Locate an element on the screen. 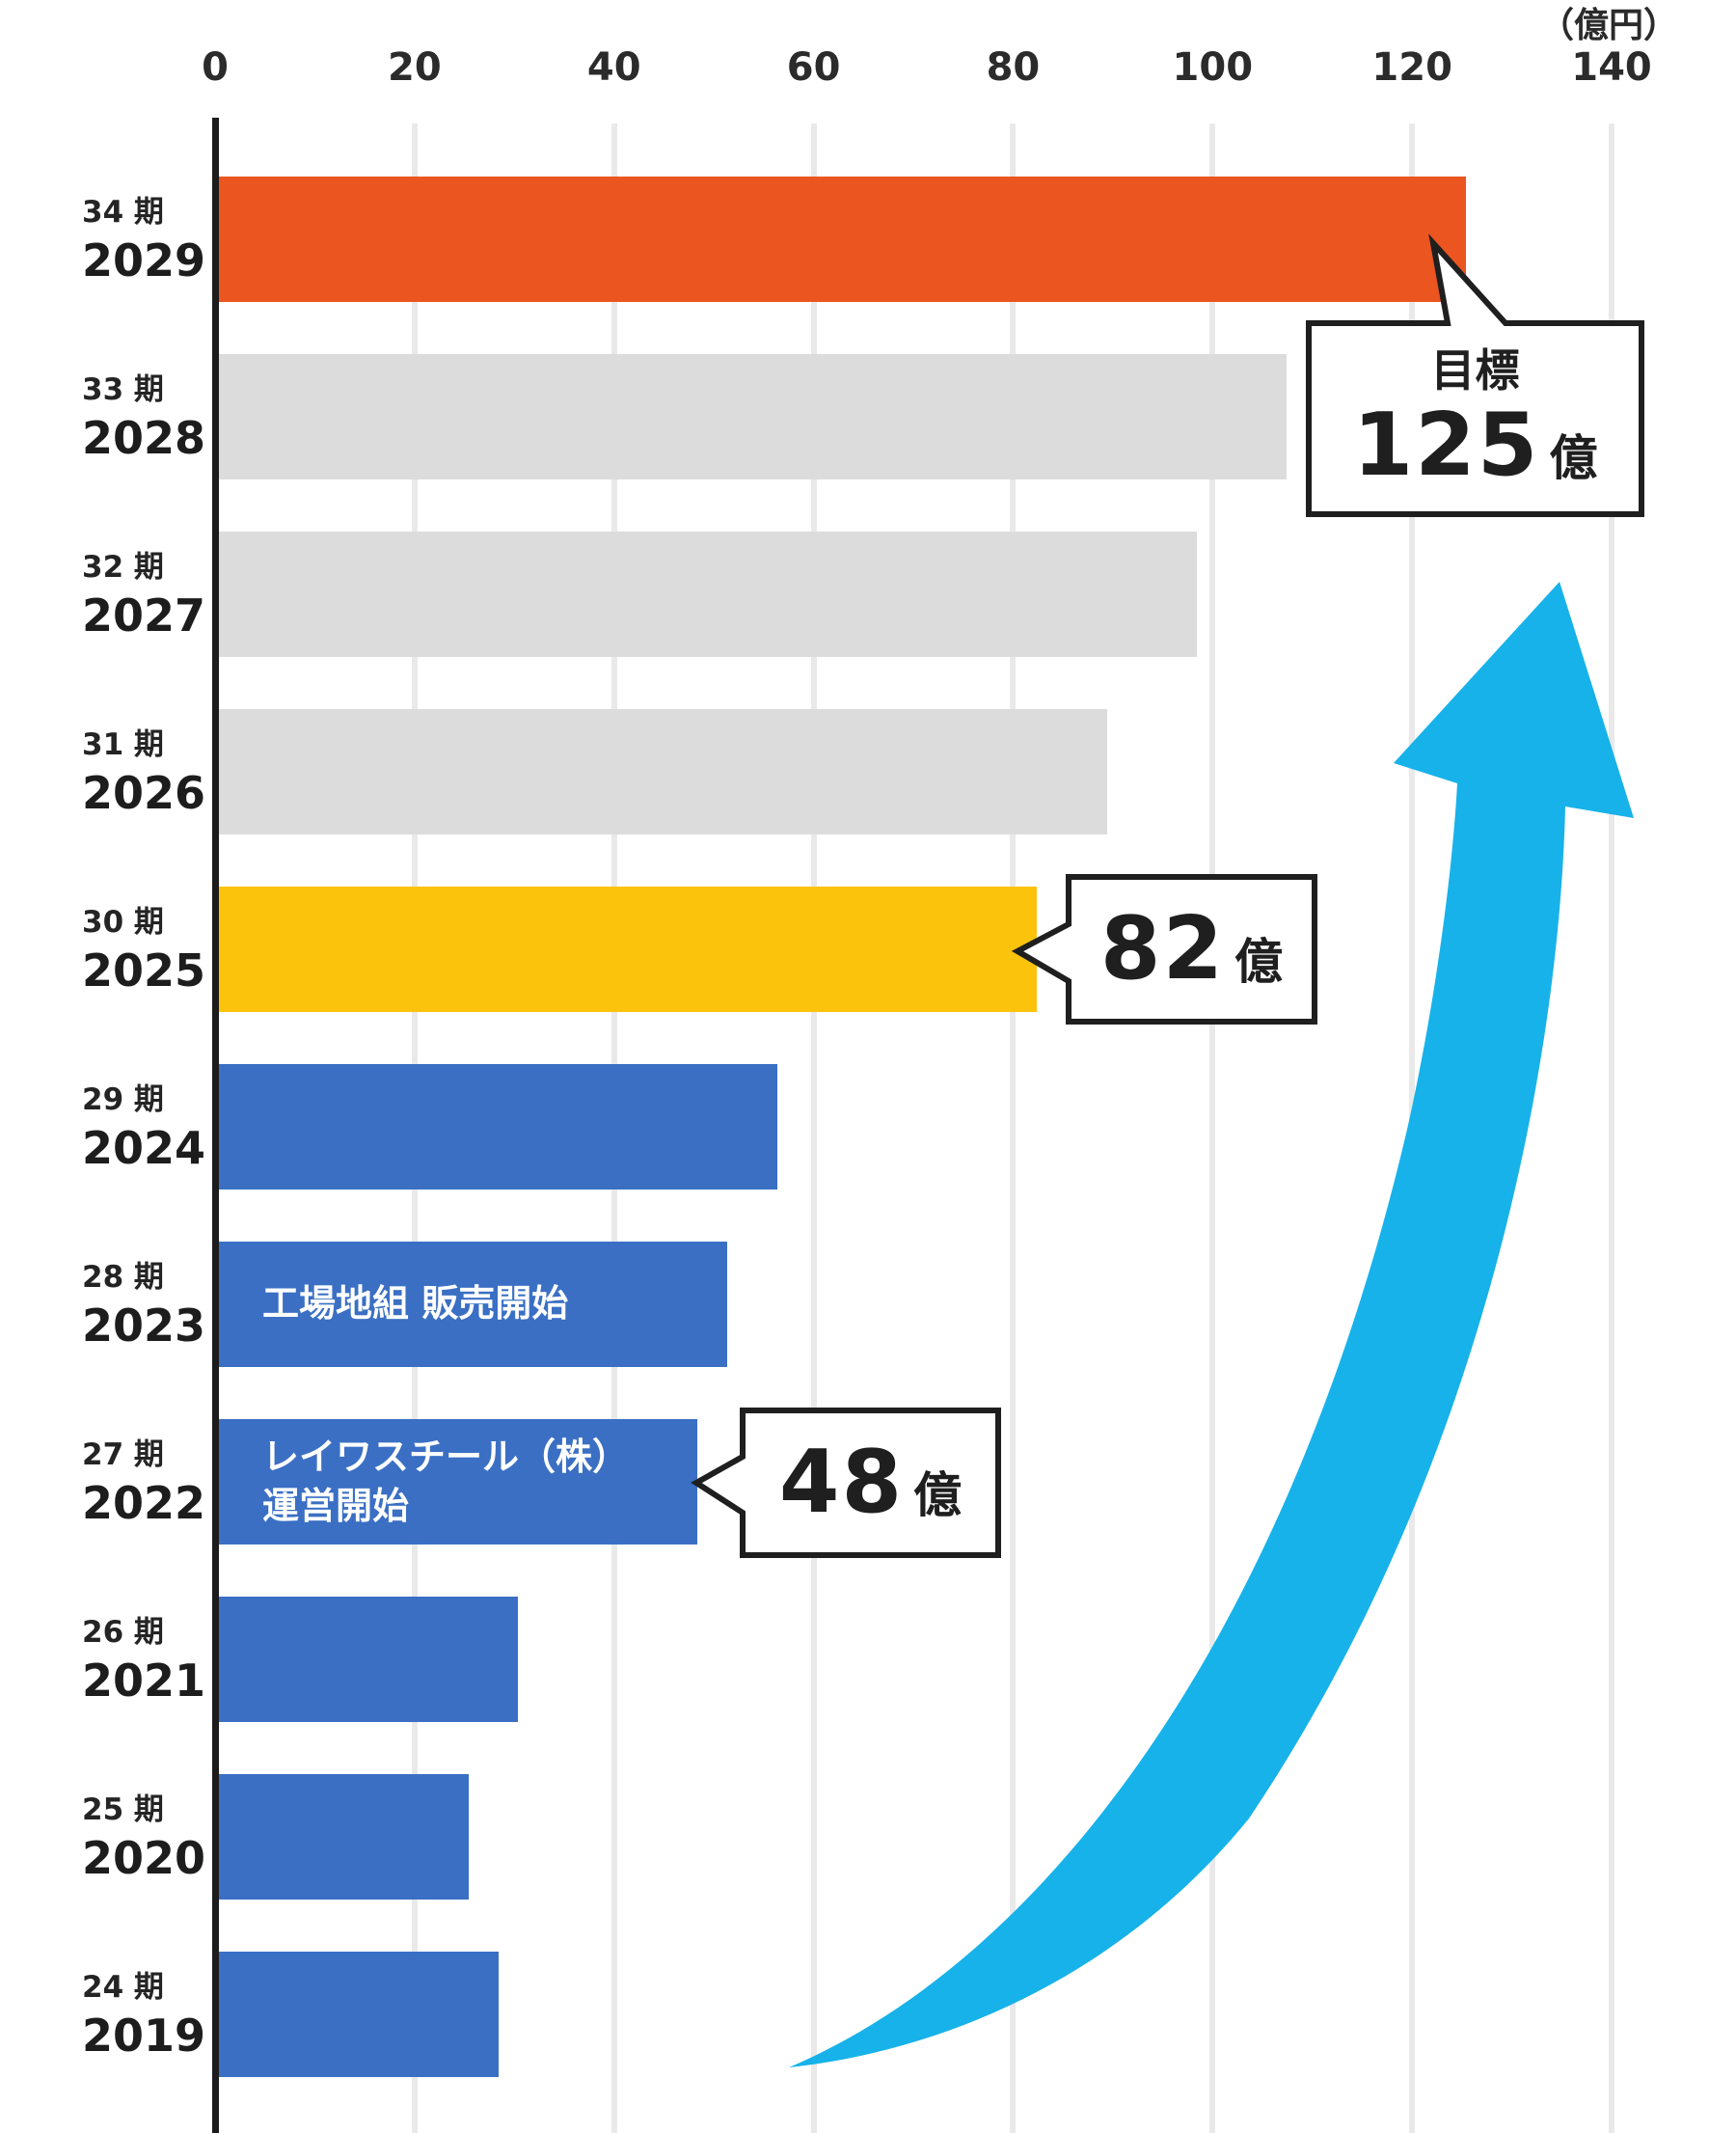  row-label-2020: 25 期 2020 is located at coordinates (144, 1837).